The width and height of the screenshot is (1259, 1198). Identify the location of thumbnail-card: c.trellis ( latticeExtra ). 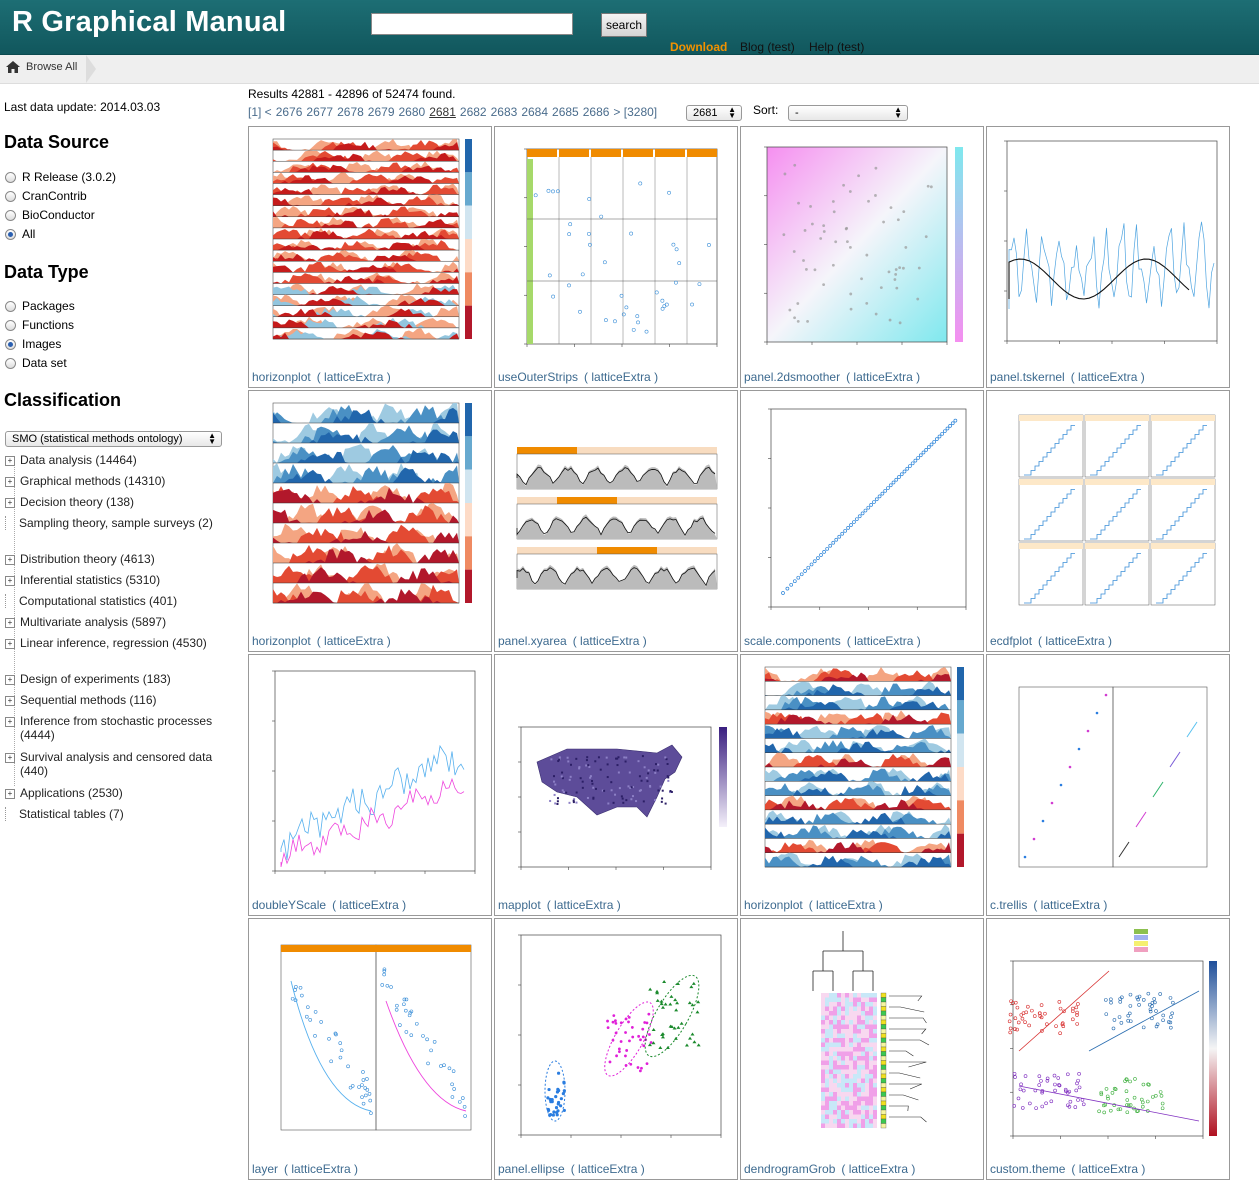
(1108, 785).